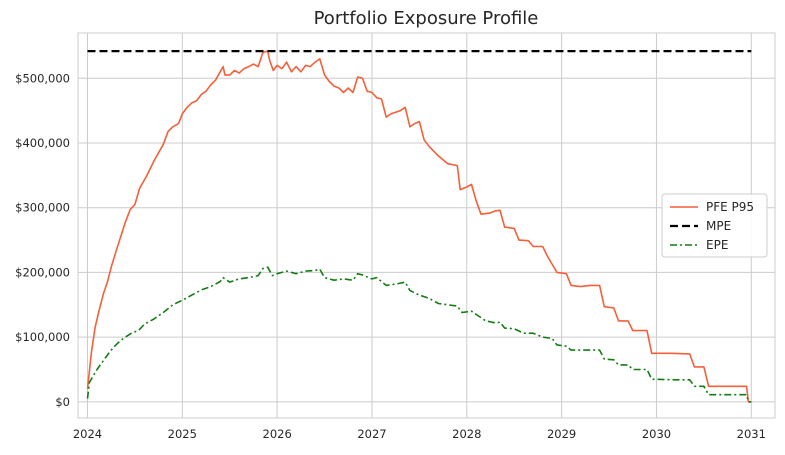  Describe the element at coordinates (730, 207) in the screenshot. I see `legend-label: PFE P95` at that location.